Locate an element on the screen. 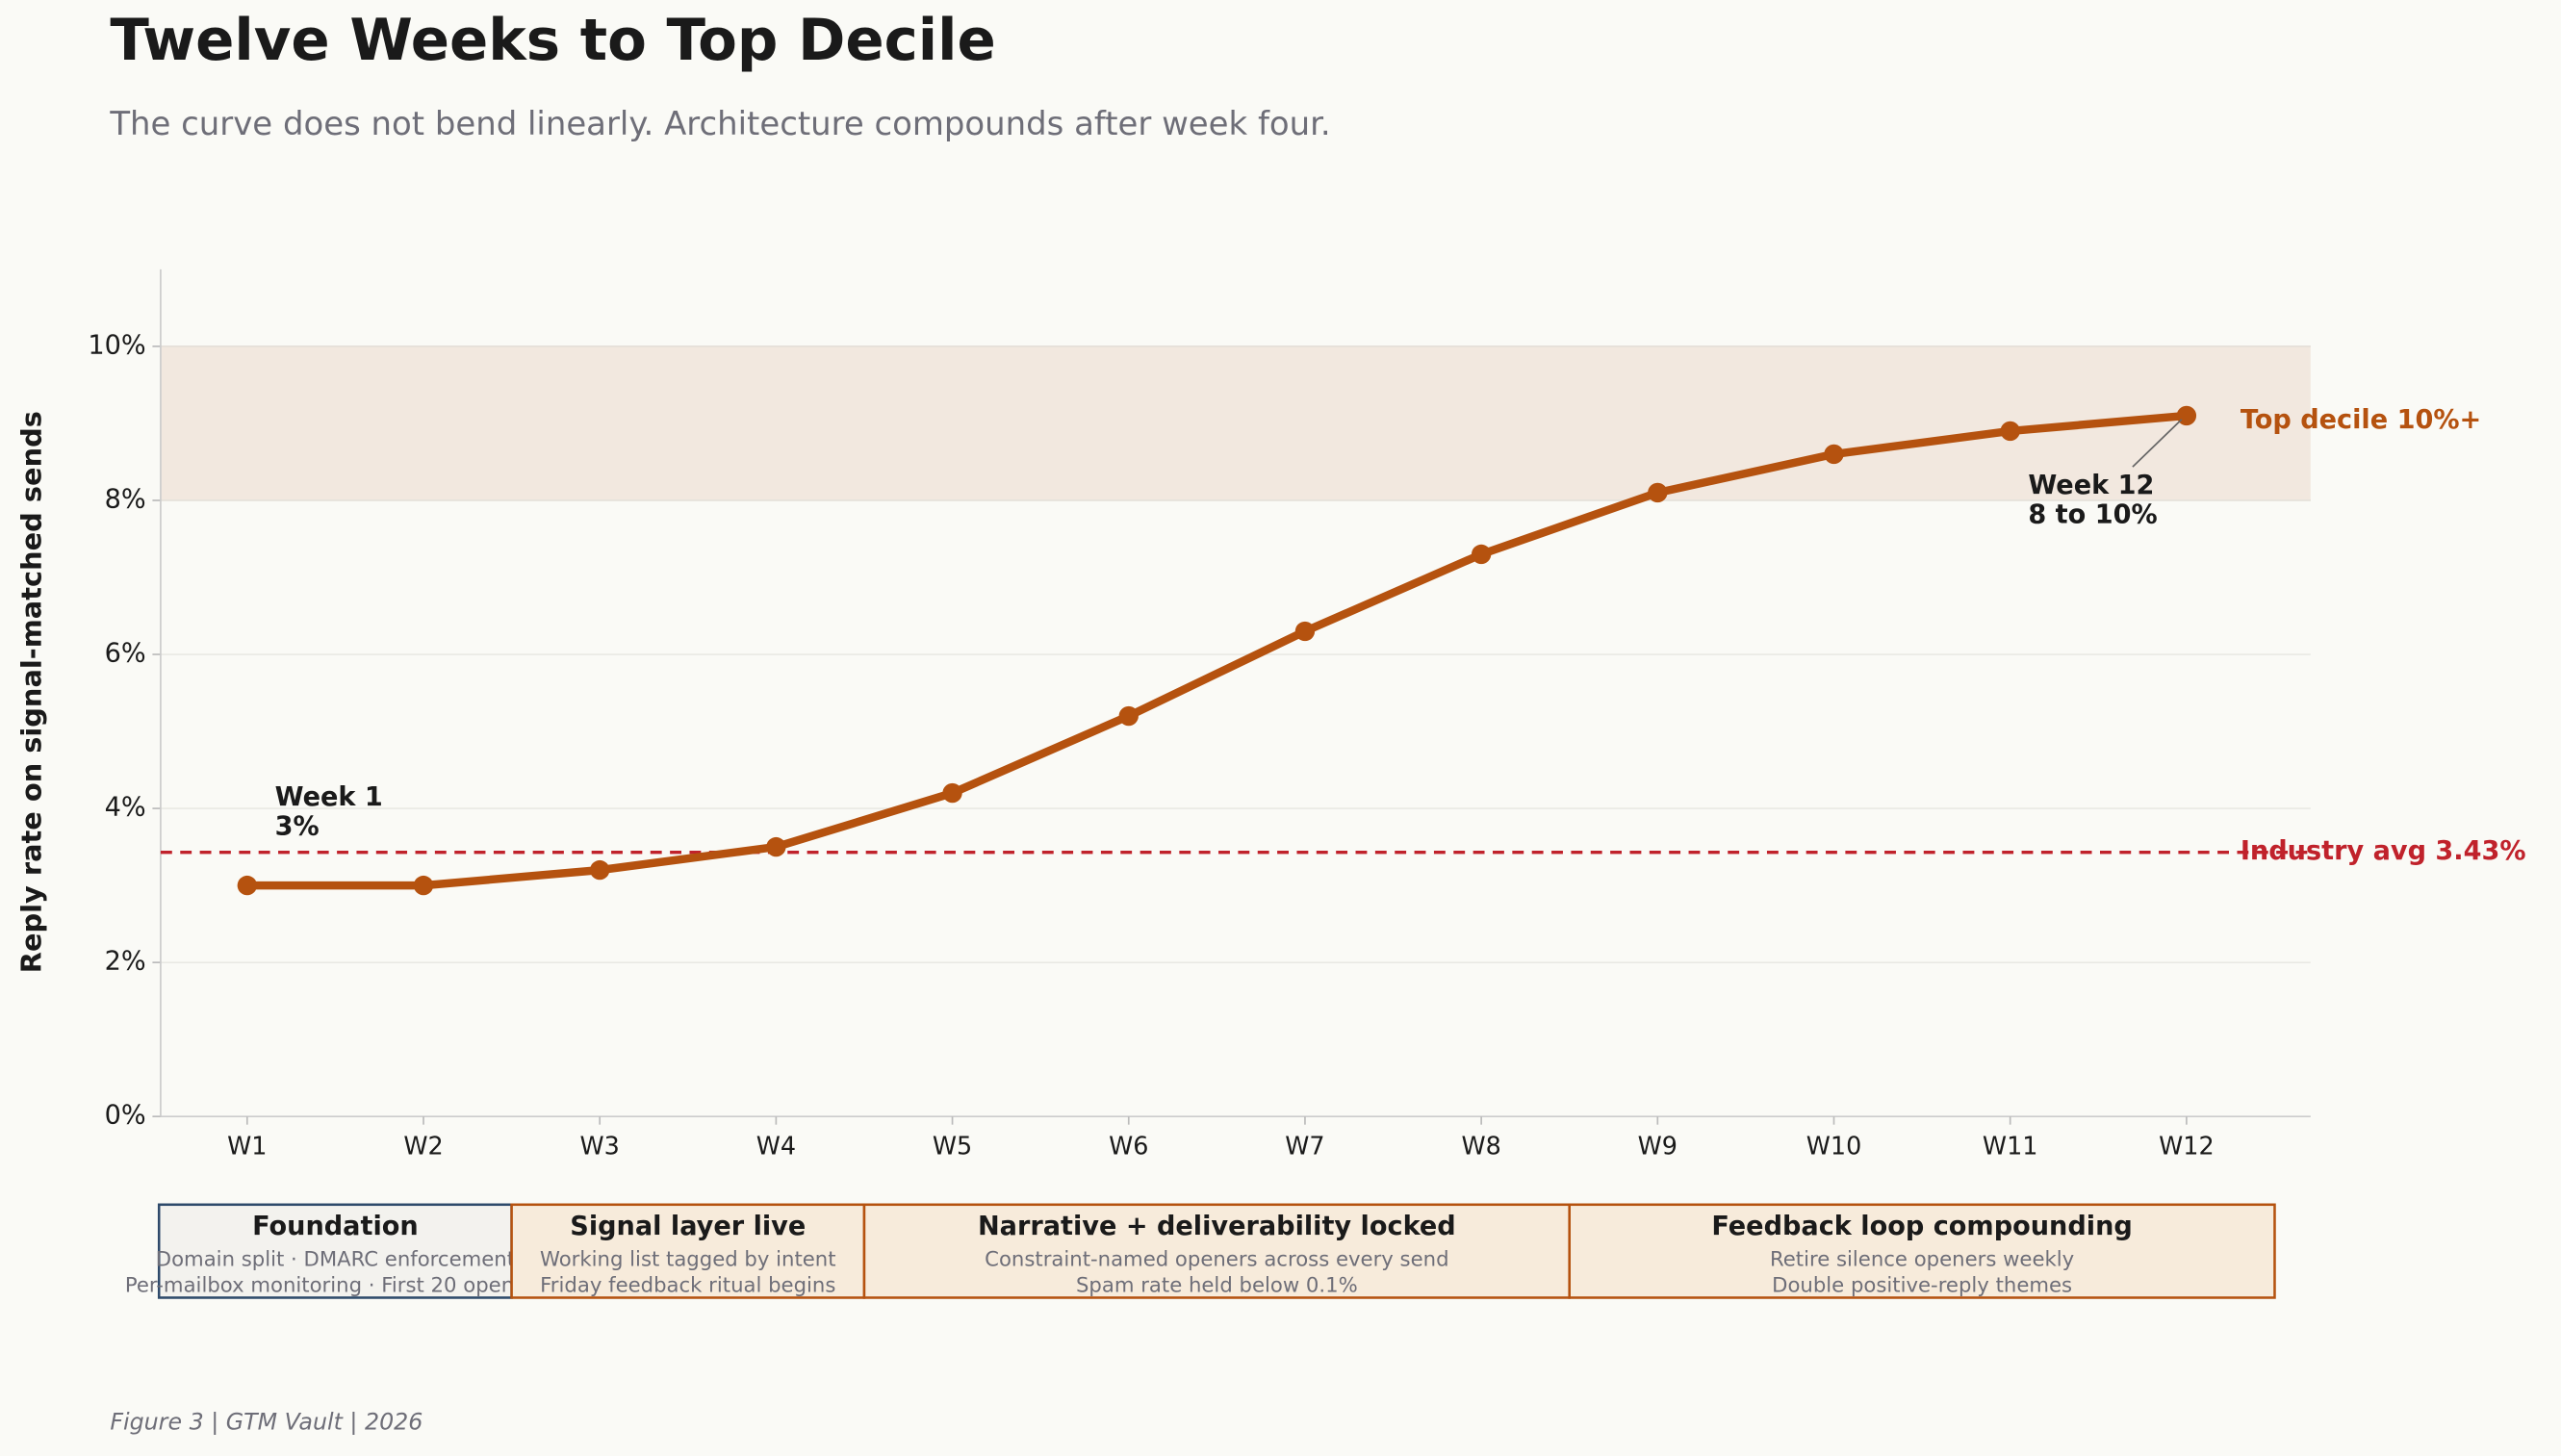  x-tick-label: W11 is located at coordinates (2010, 1145).